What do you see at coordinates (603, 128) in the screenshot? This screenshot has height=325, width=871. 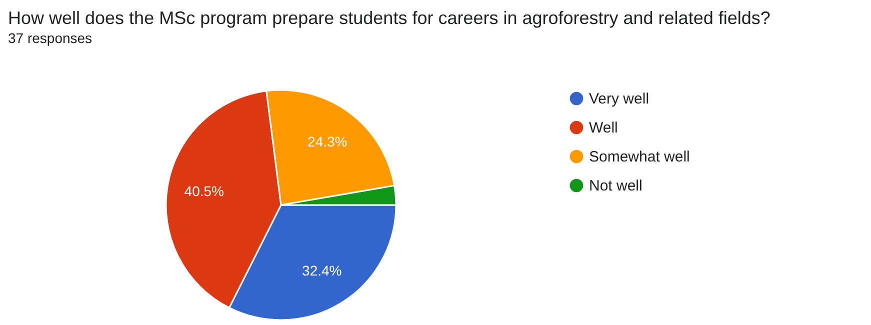 I see `legend-label: Well` at bounding box center [603, 128].